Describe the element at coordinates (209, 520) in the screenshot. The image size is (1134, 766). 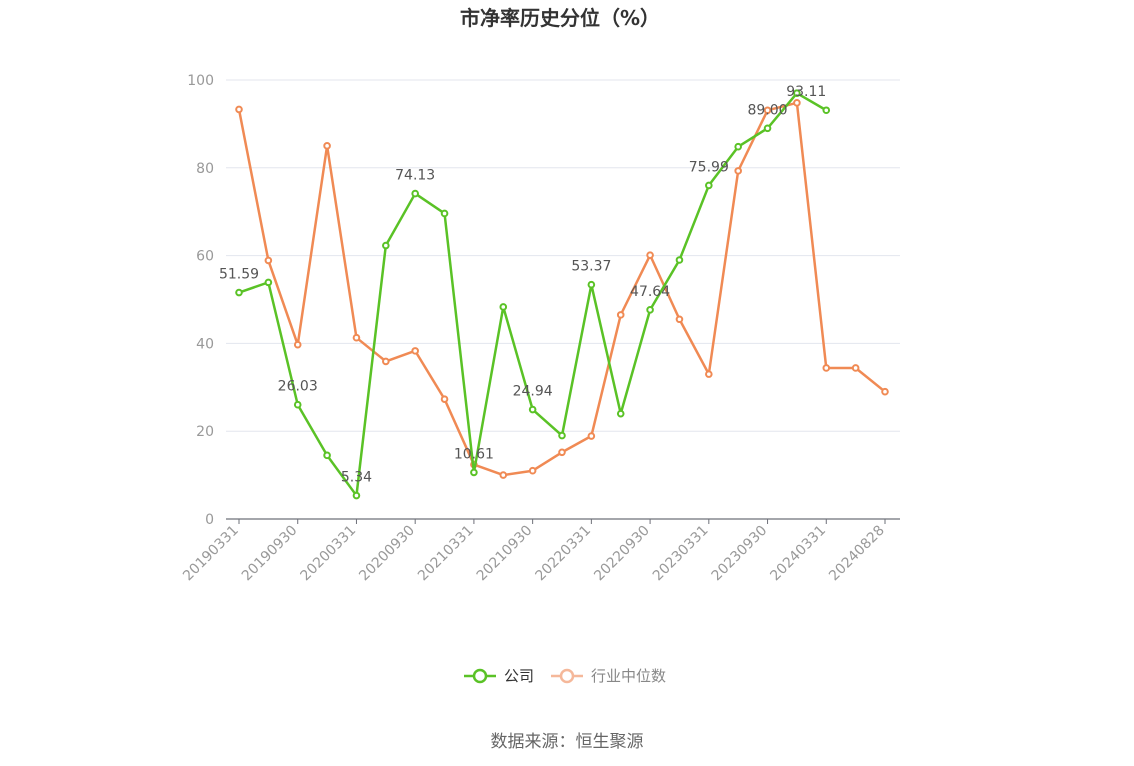
I see `y-tick-label: 0` at that location.